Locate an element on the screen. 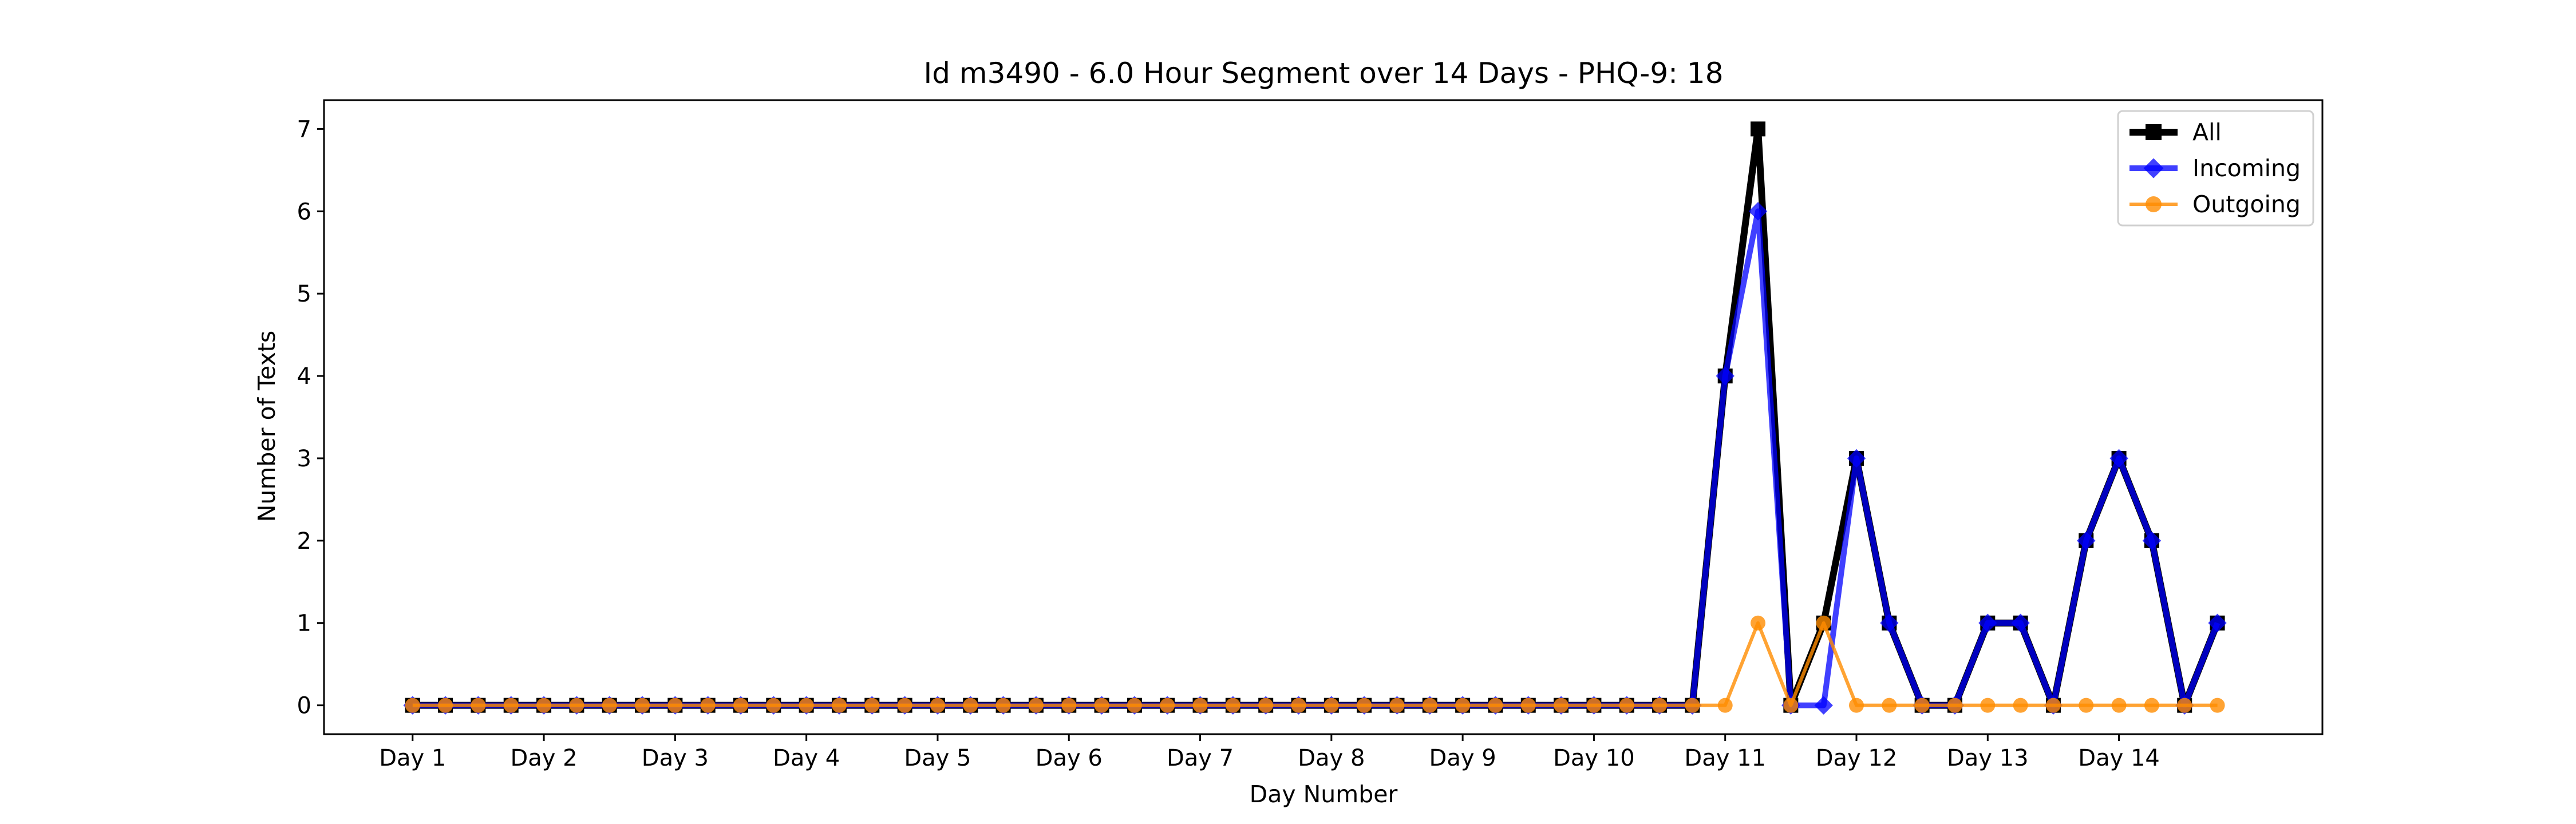 This screenshot has width=2576, height=824. x-tick-label: Day 8 is located at coordinates (1331, 758).